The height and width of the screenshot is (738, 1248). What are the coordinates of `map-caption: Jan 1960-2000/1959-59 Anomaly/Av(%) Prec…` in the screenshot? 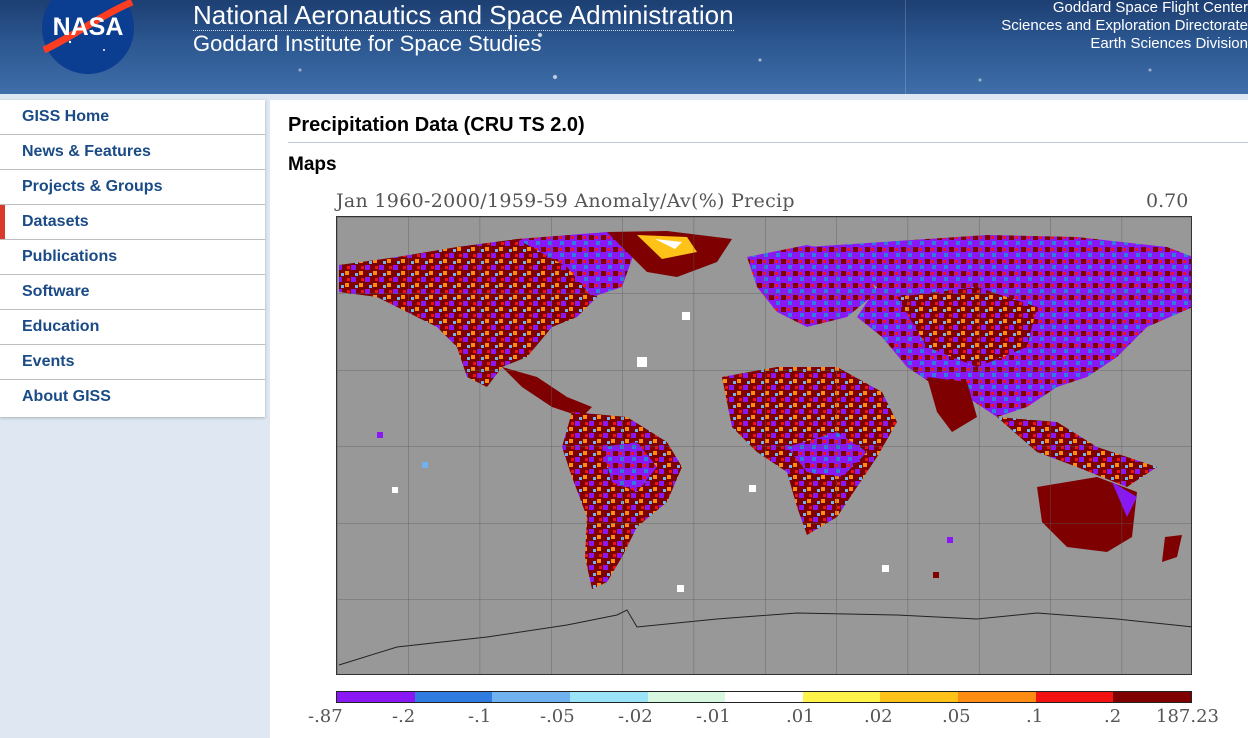 It's located at (565, 201).